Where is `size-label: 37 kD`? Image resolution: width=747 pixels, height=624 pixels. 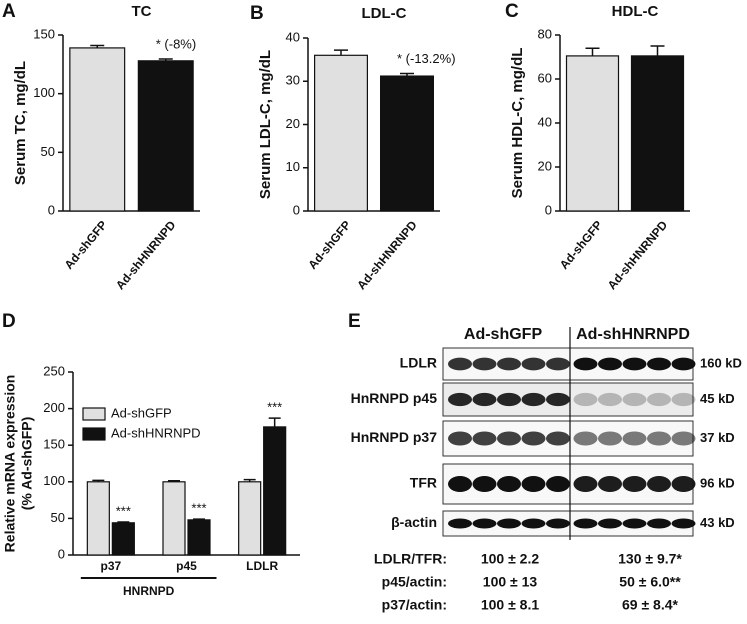
size-label: 37 kD is located at coordinates (717, 437).